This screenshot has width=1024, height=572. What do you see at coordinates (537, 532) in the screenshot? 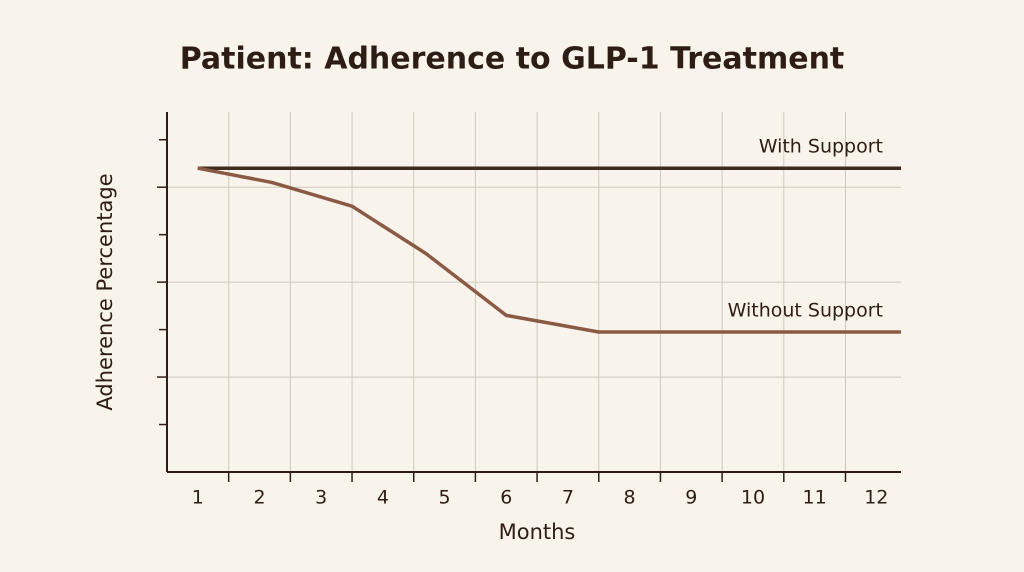
I see `x-axis-label: Months` at bounding box center [537, 532].